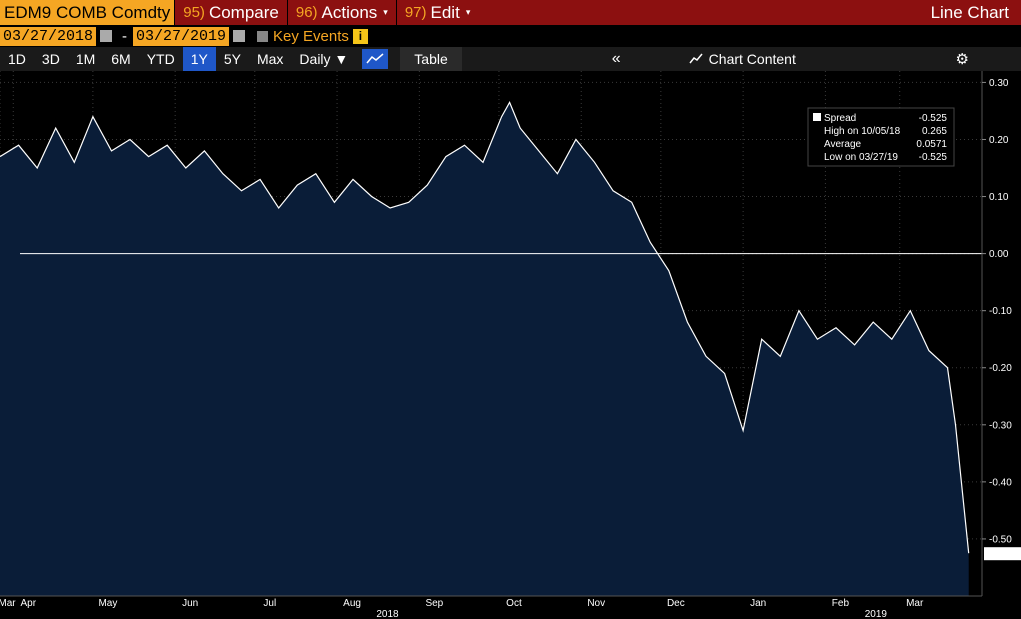 The width and height of the screenshot is (1021, 619). I want to click on gear-icon: ⚙, so click(962, 59).